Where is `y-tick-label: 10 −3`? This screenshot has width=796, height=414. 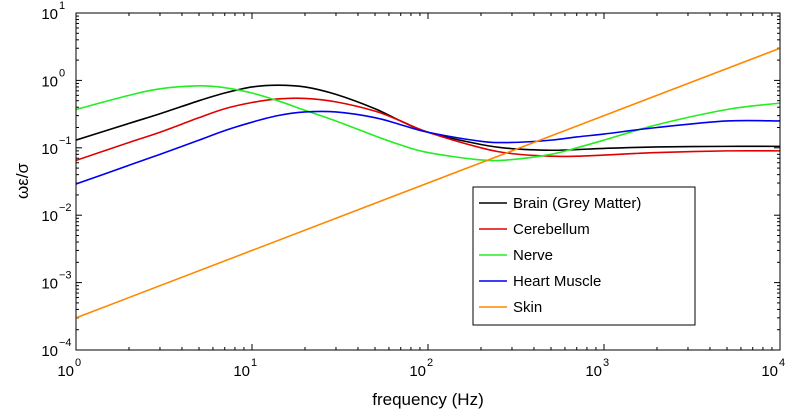 y-tick-label: 10 −3 is located at coordinates (56, 281).